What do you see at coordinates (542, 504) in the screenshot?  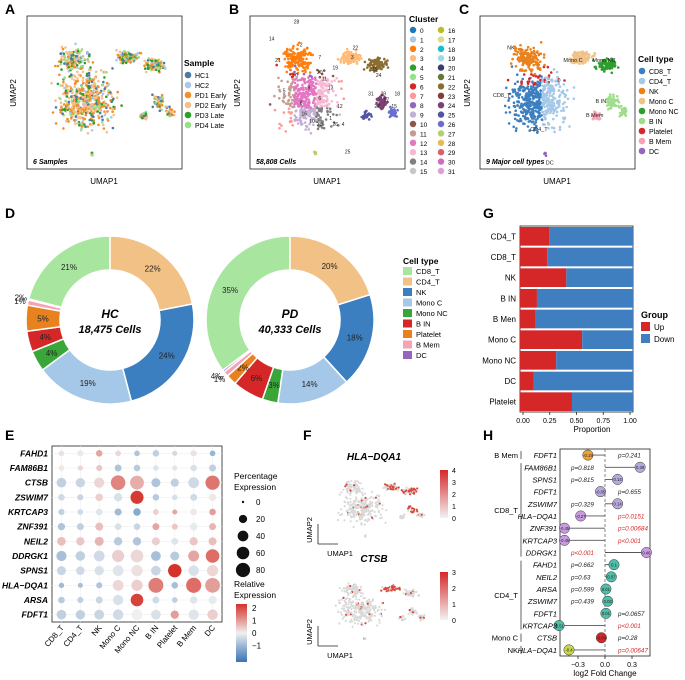 I see `lollipop-gene-label: ZSWIM7` at bounding box center [542, 504].